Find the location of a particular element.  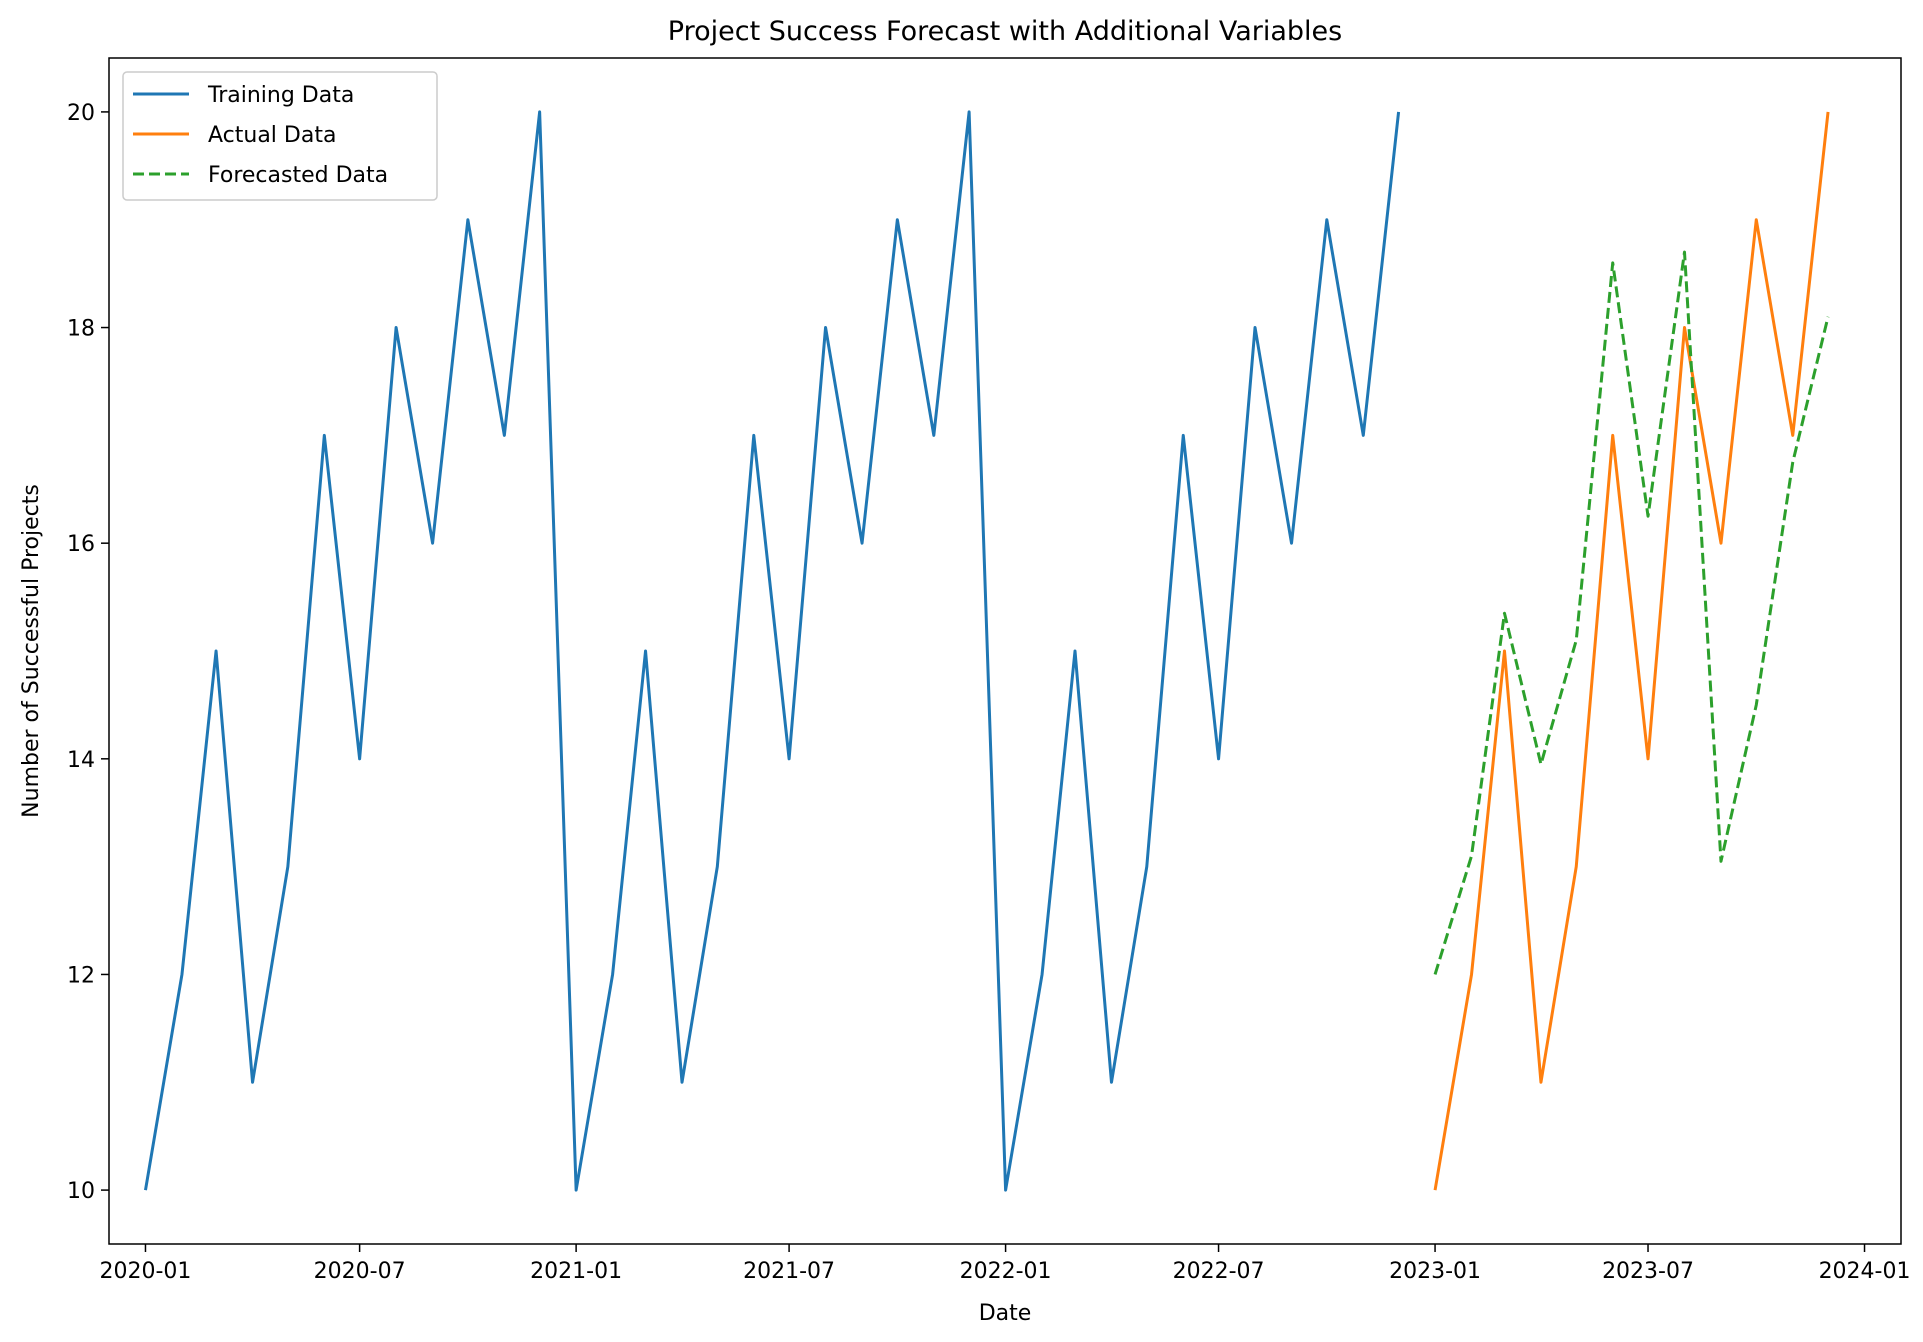

y-axis: 10 12 14 16 18 20 is located at coordinates (88, 652).